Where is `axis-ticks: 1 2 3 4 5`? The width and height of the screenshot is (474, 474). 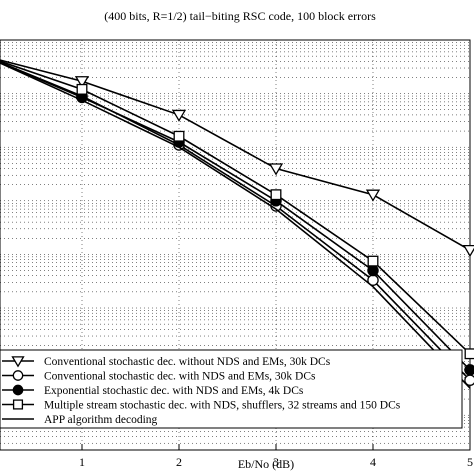
axis-ticks: 1 2 3 4 5 is located at coordinates (276, 456).